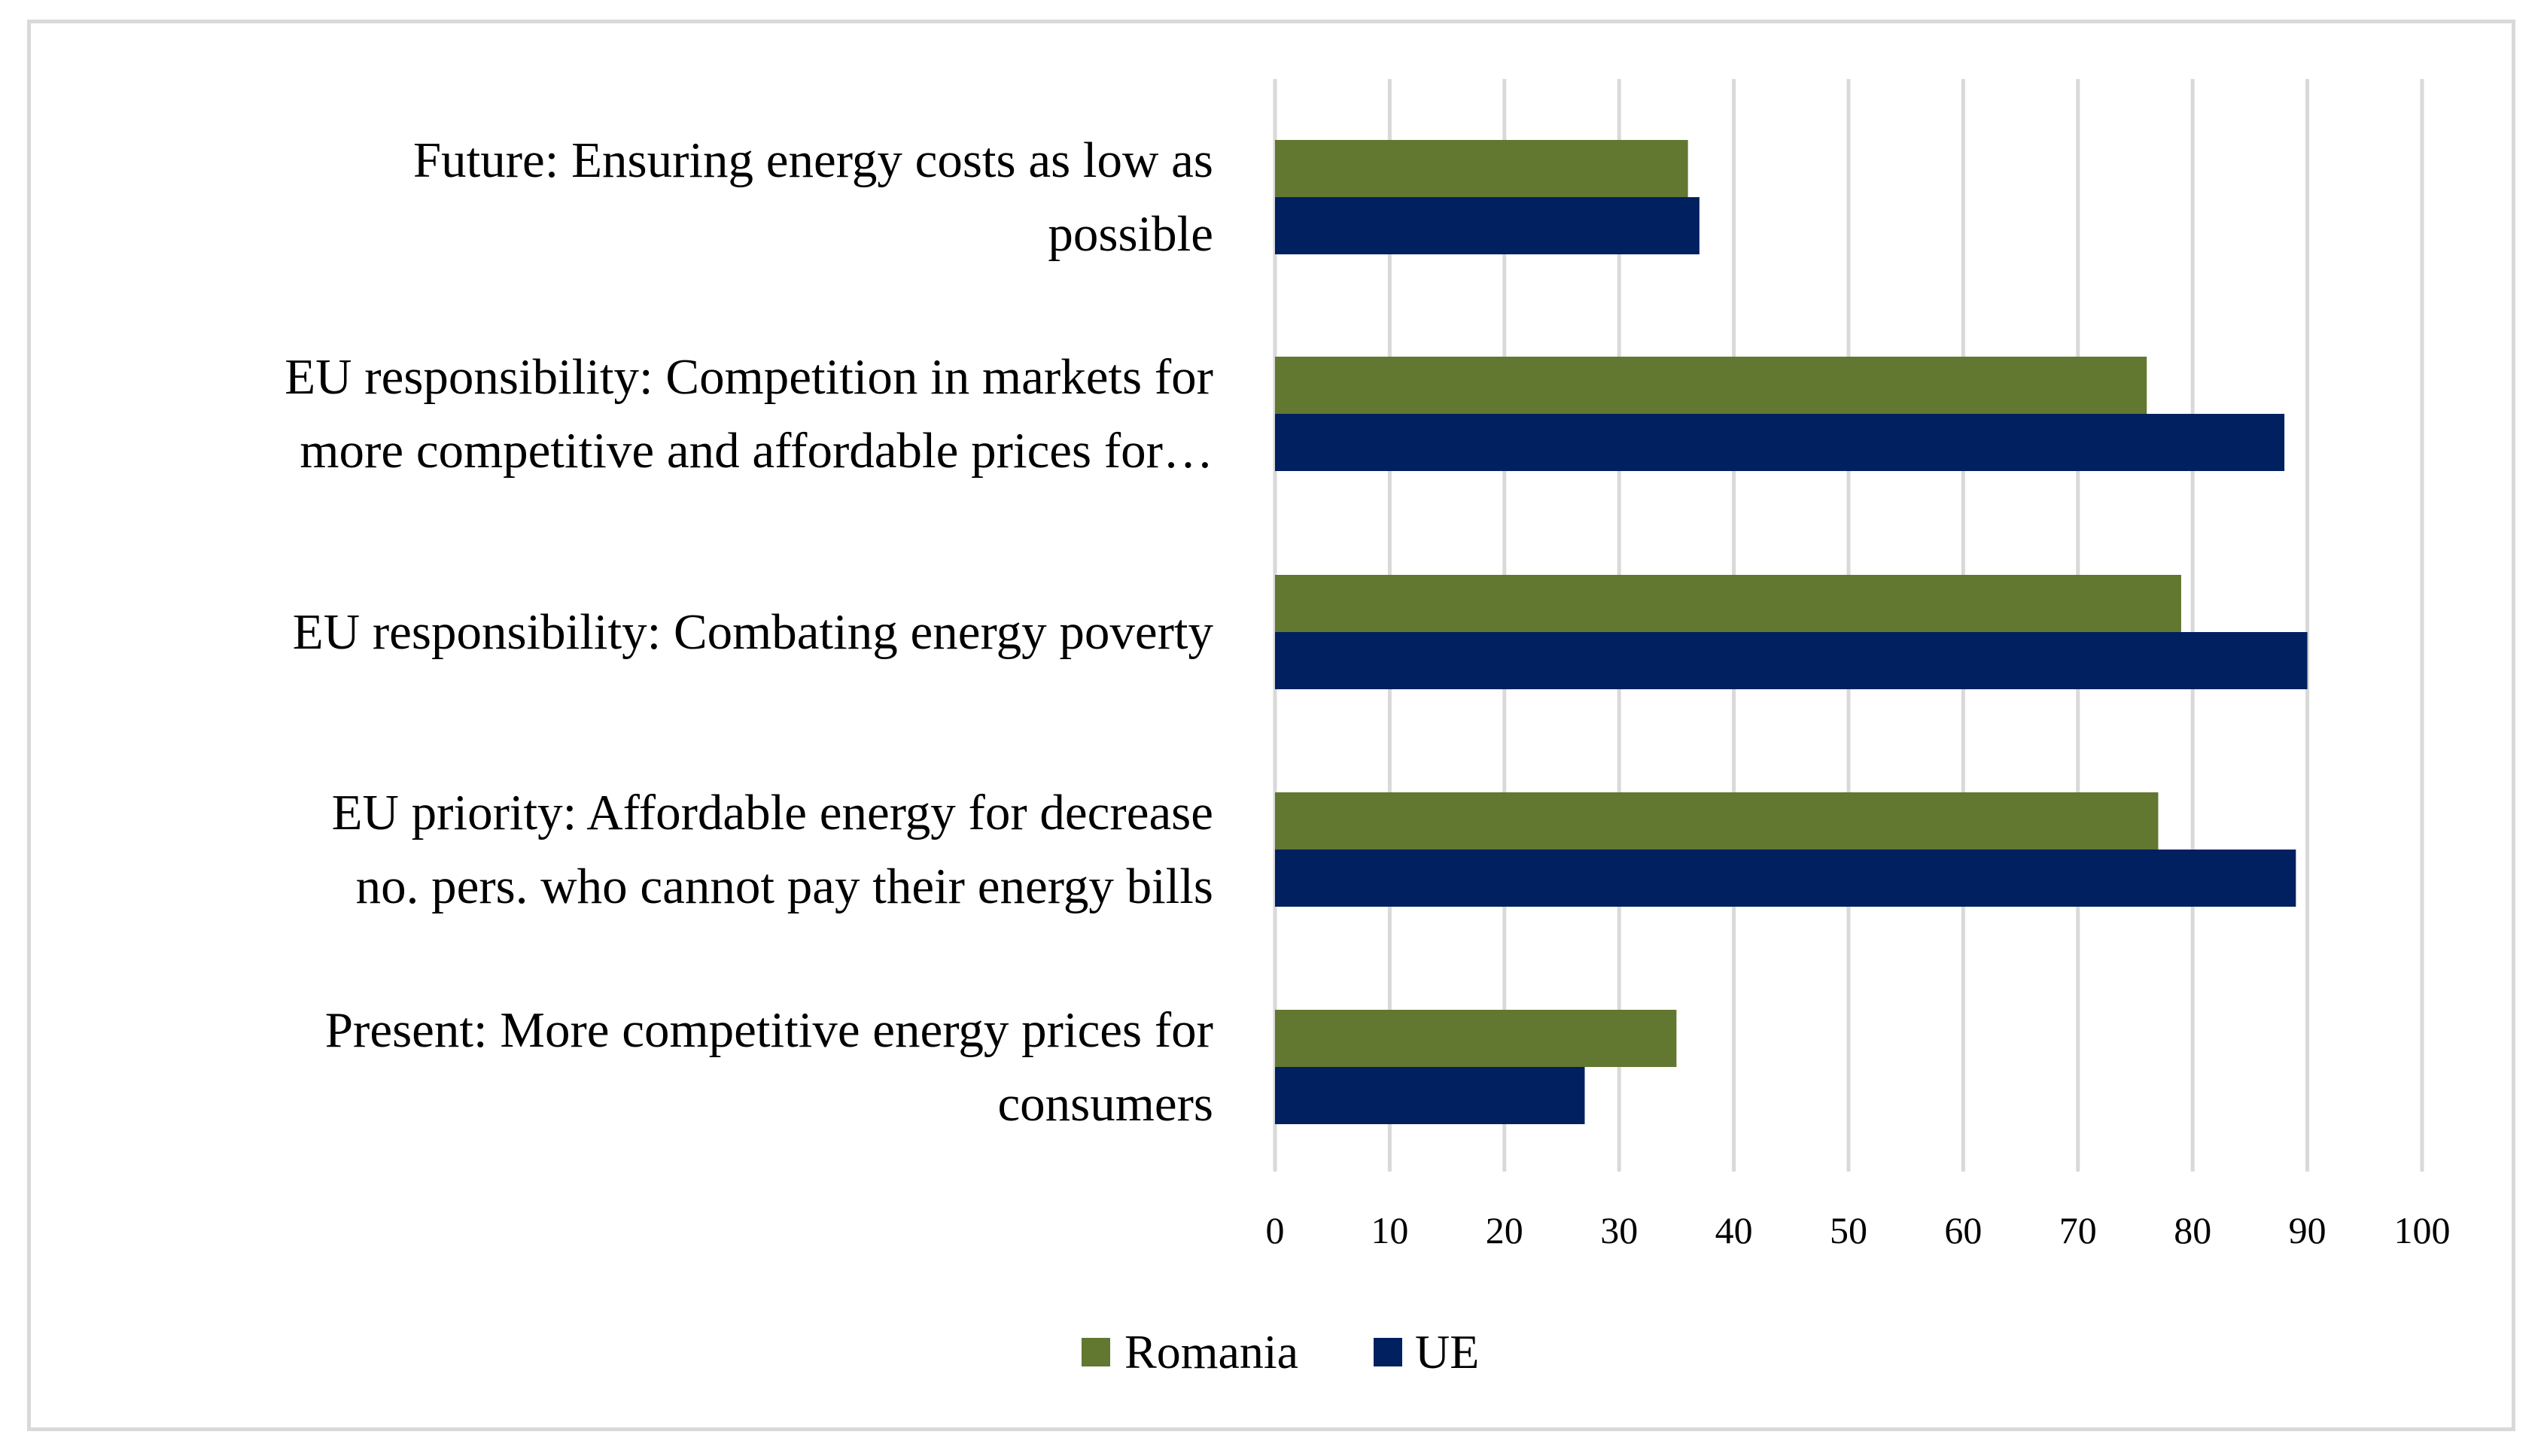 Image resolution: width=2547 pixels, height=1456 pixels. Describe the element at coordinates (1963, 1230) in the screenshot. I see `x-tick-label: 60` at that location.